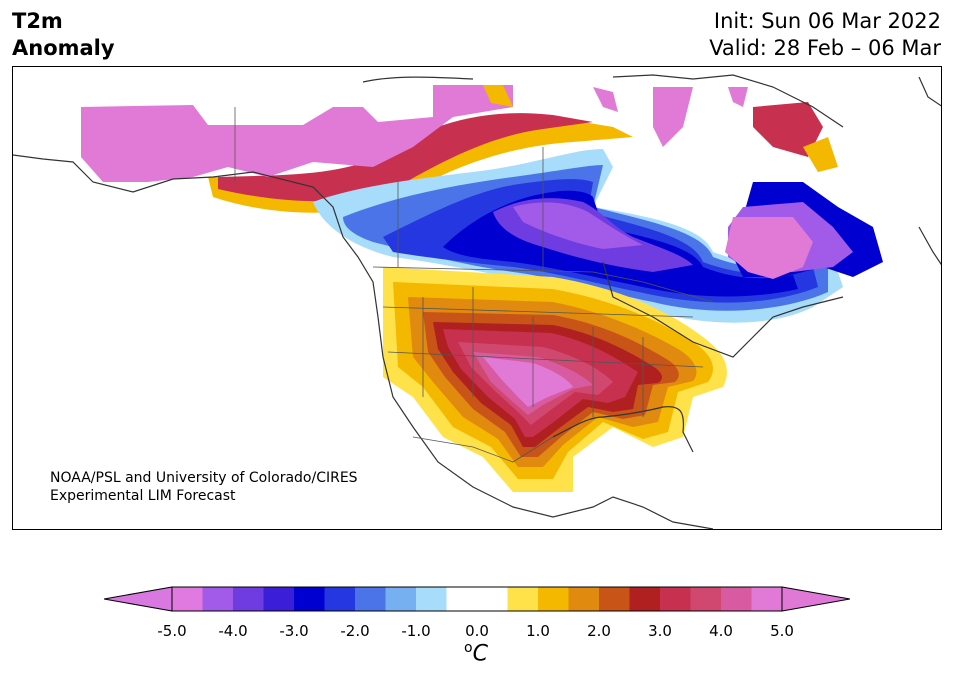 Image resolution: width=953 pixels, height=680 pixels. Describe the element at coordinates (660, 631) in the screenshot. I see `colorbar-tick-label: 3.0` at that location.